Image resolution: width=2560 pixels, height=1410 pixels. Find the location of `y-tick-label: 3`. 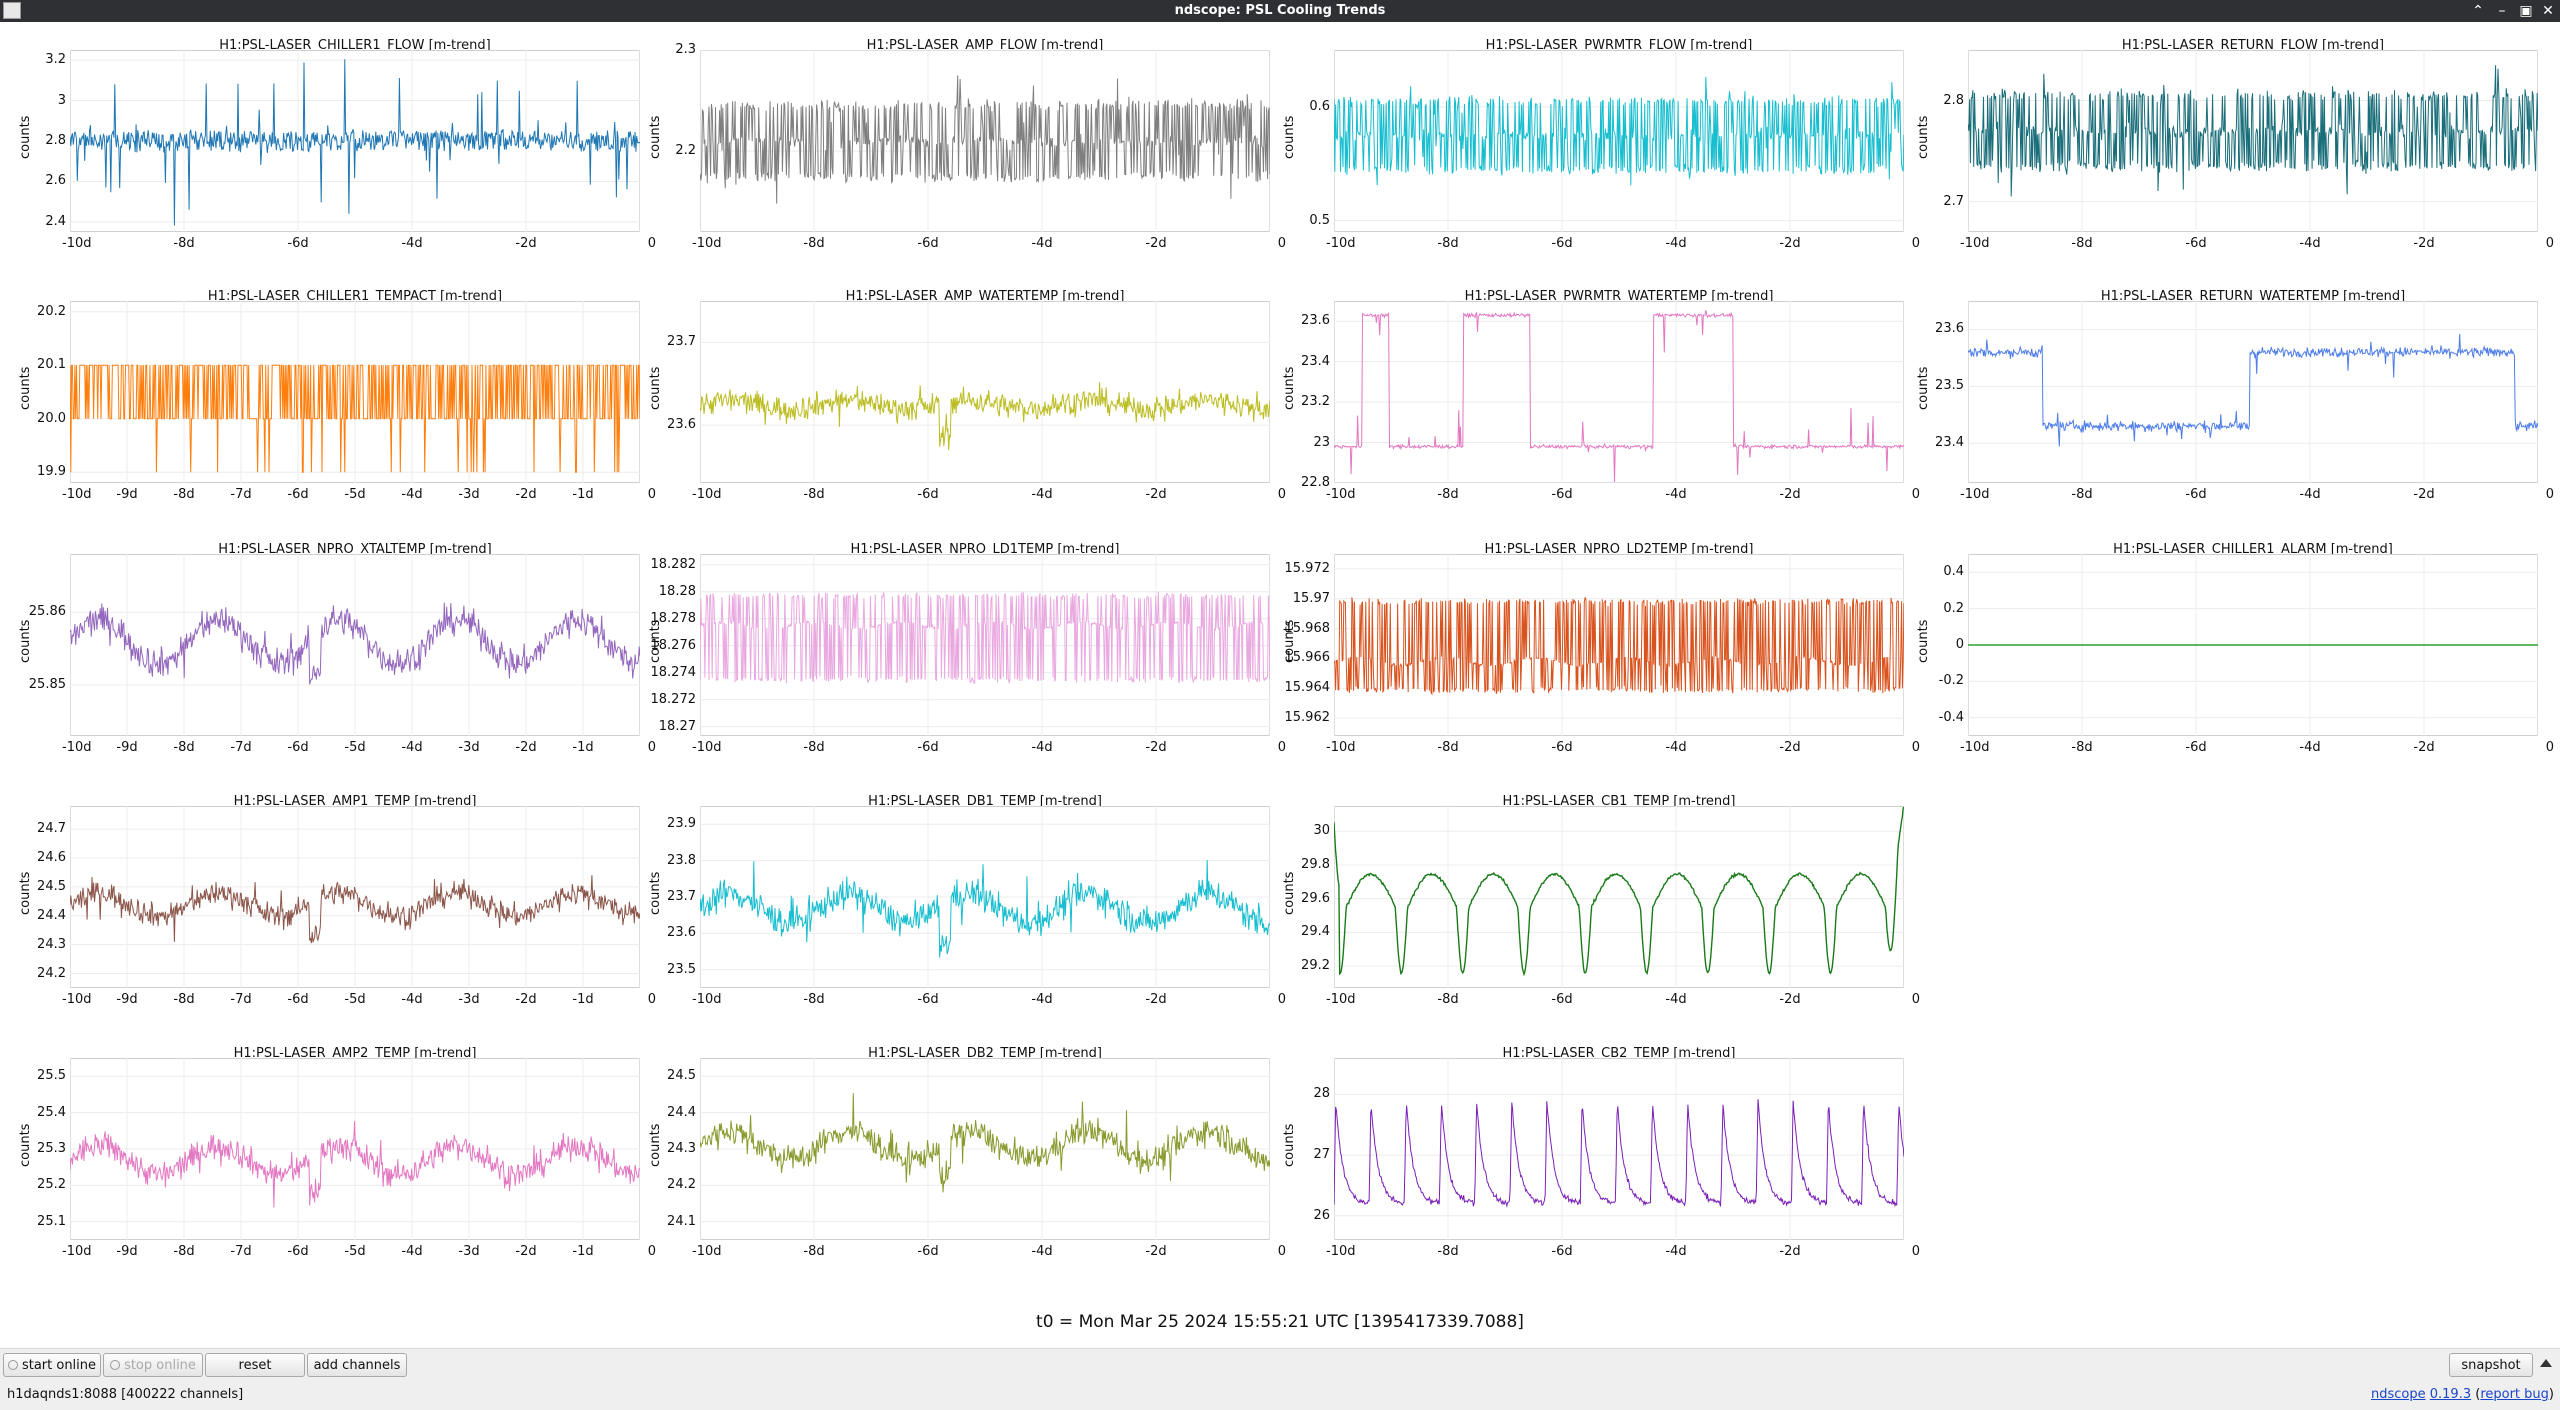

y-tick-label: 3 is located at coordinates (61, 100).